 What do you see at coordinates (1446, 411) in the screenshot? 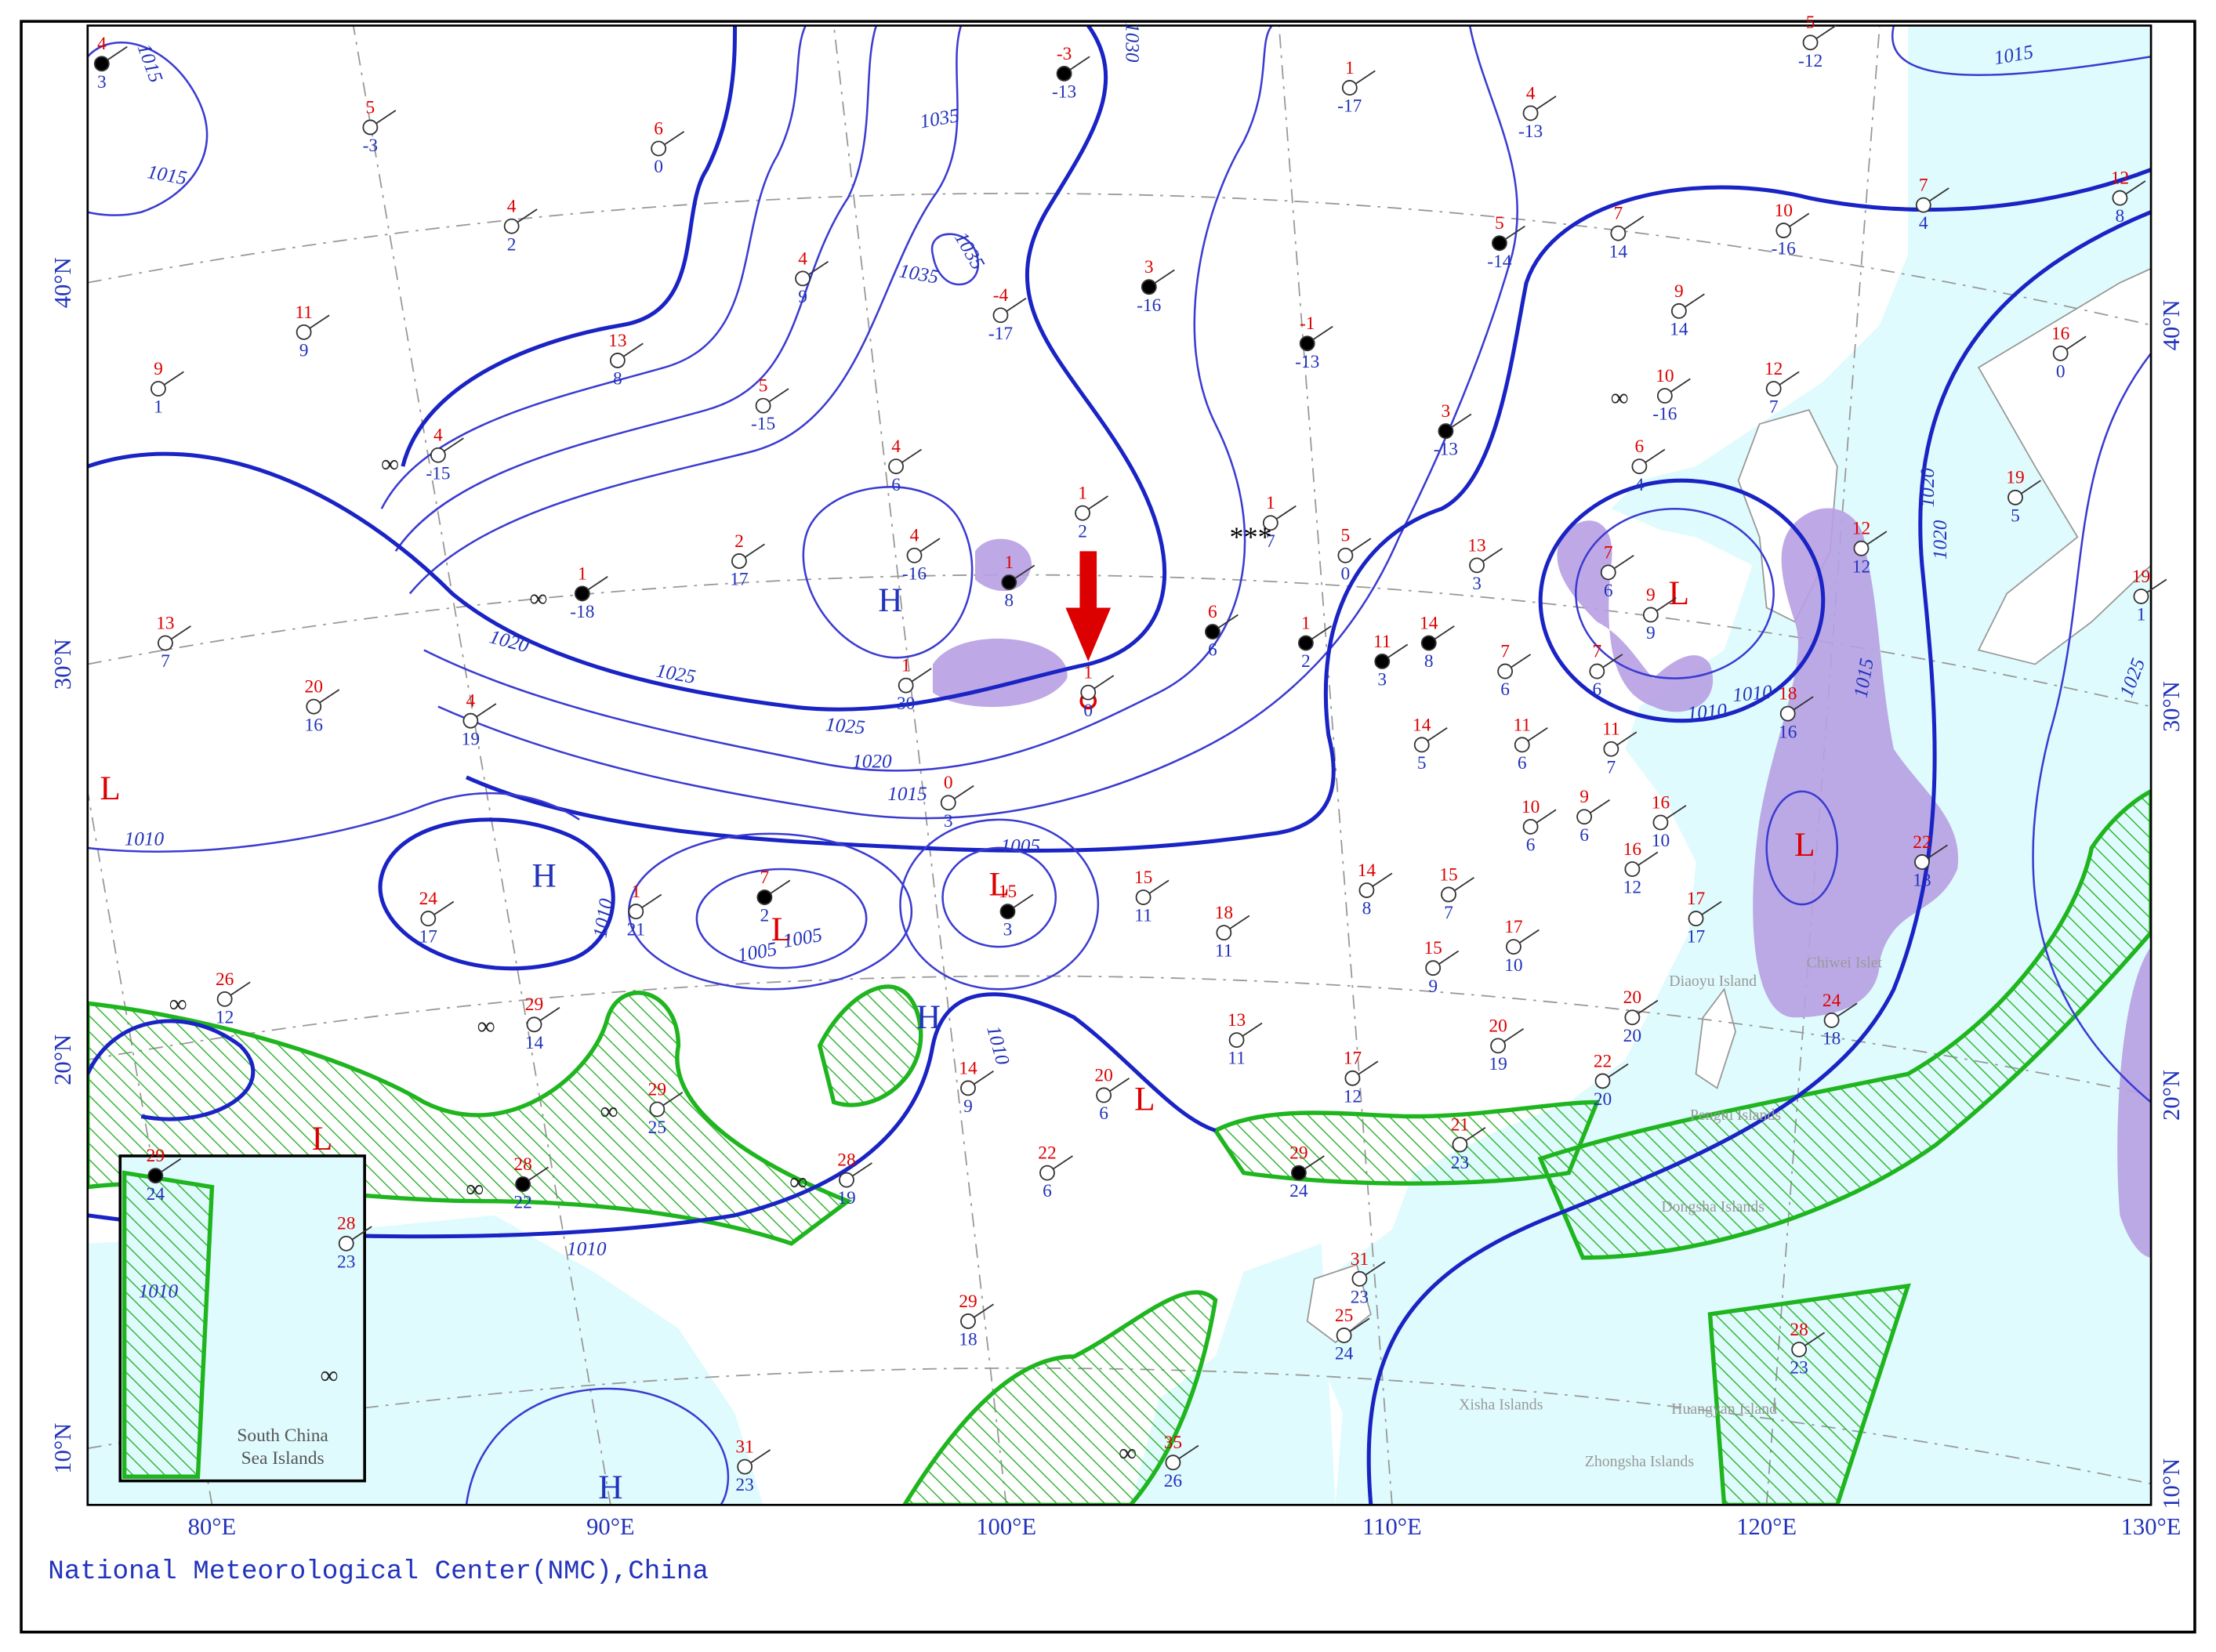
I see `station-temperature: 3` at bounding box center [1446, 411].